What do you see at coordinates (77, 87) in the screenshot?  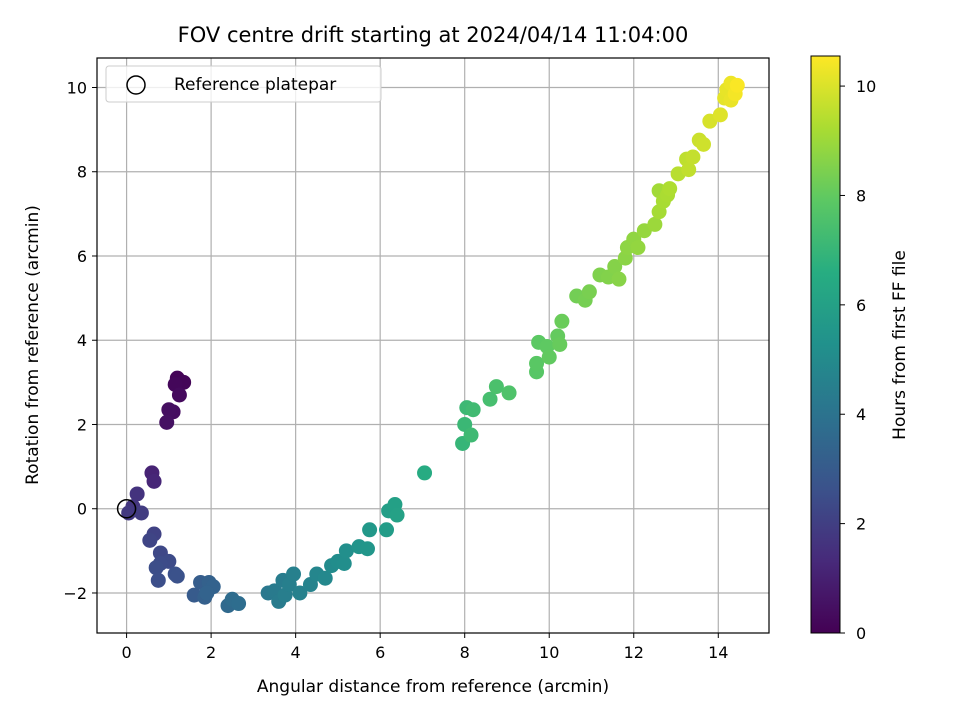 I see `y-tick-label: 10` at bounding box center [77, 87].